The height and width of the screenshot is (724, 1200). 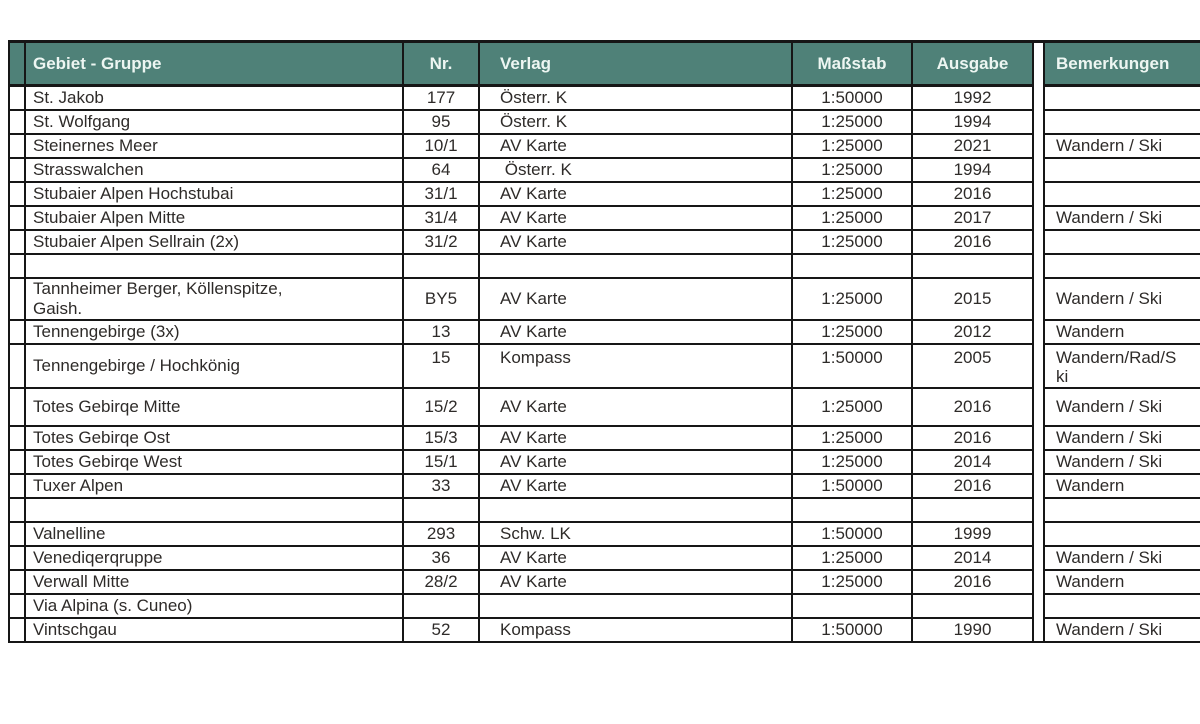 What do you see at coordinates (441, 437) in the screenshot?
I see `cell-nr: 15/3` at bounding box center [441, 437].